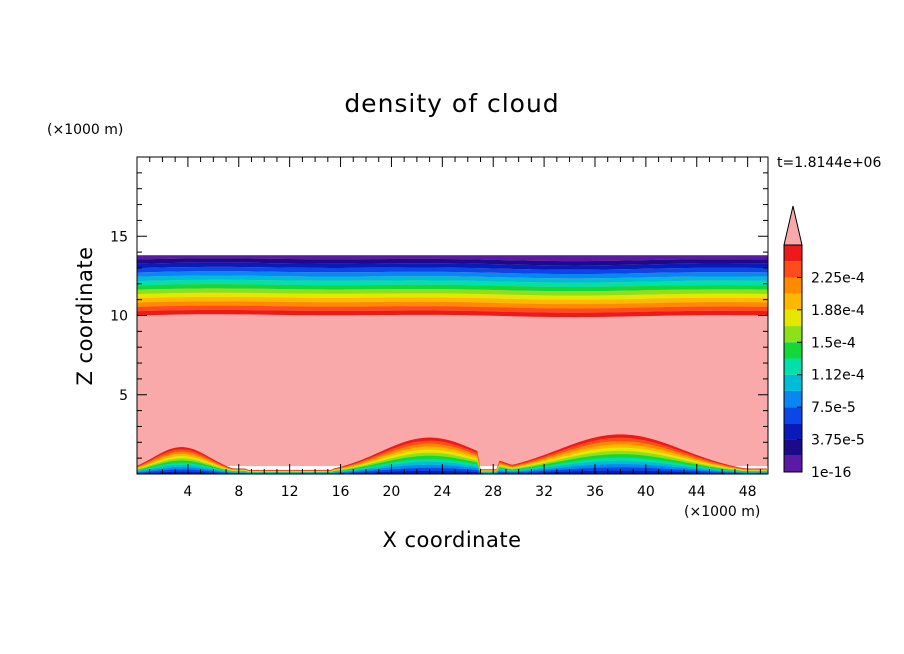 The width and height of the screenshot is (904, 654). I want to click on x-tick-label: 8, so click(238, 492).